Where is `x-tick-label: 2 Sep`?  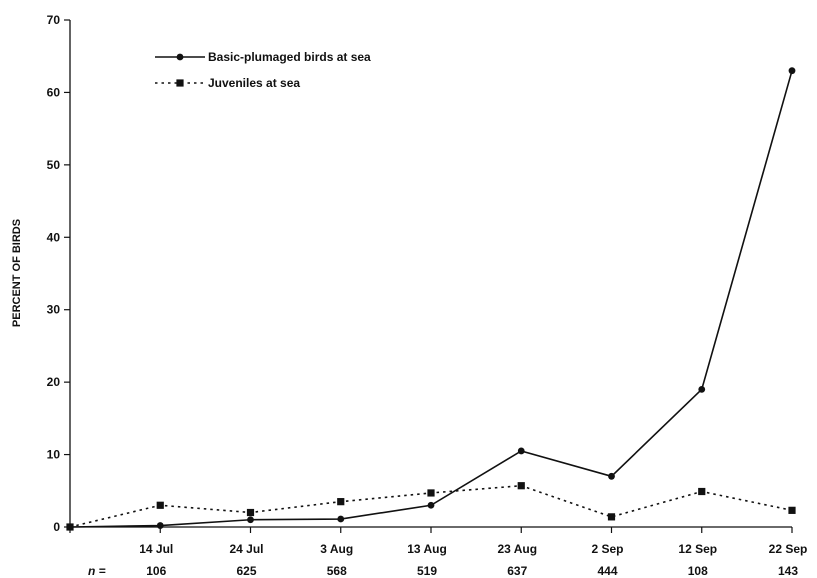 x-tick-label: 2 Sep is located at coordinates (607, 549).